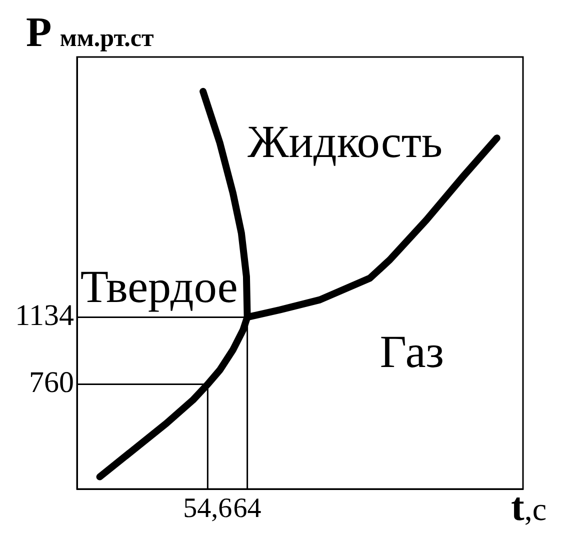  Describe the element at coordinates (159, 286) in the screenshot. I see `annotation: Твердое` at that location.